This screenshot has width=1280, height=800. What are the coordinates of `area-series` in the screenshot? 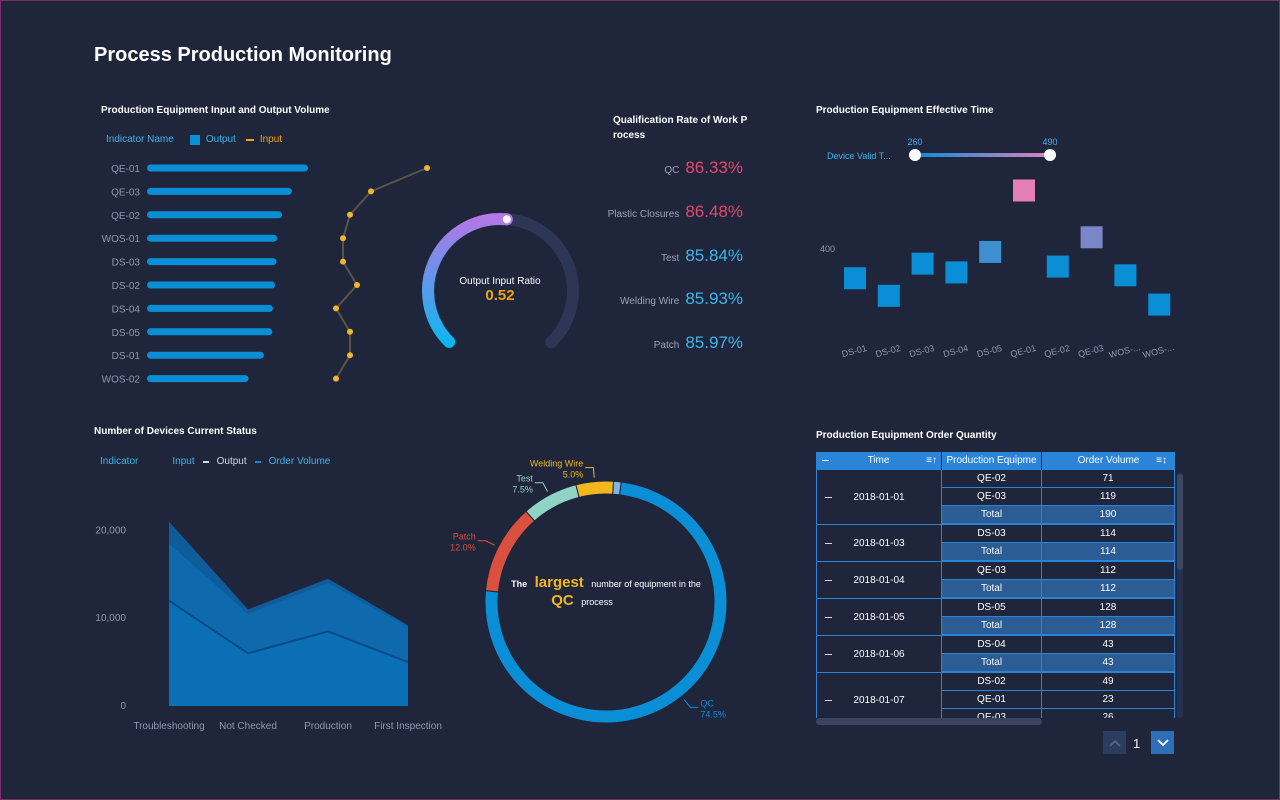 It's located at (288, 653).